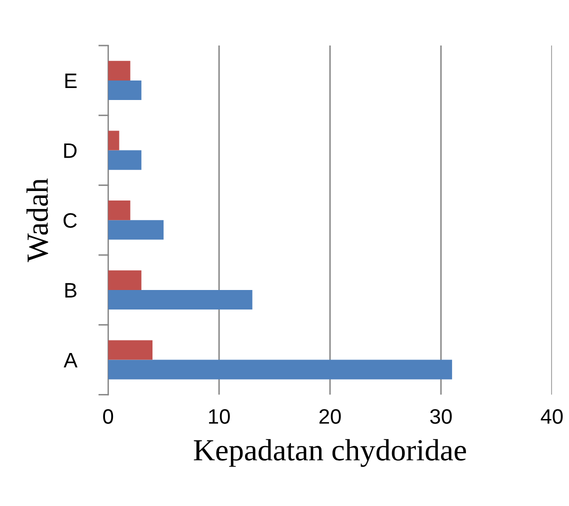 The height and width of the screenshot is (506, 569). I want to click on y-tick-label: A, so click(71, 360).